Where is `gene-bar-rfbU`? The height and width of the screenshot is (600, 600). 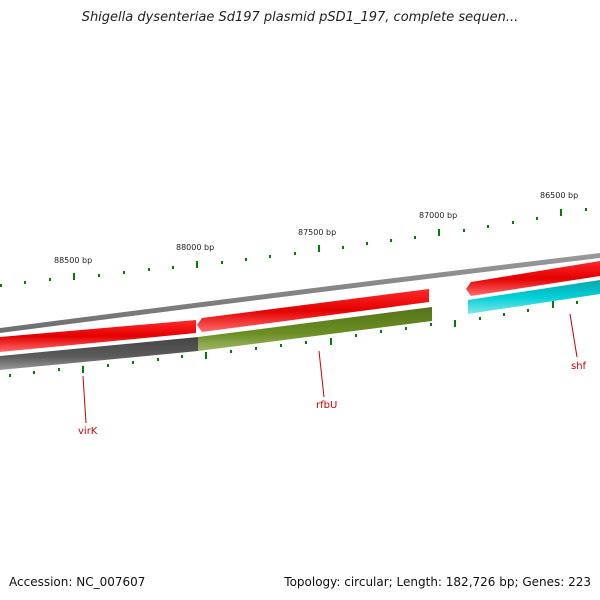
gene-bar-rfbU is located at coordinates (315, 329).